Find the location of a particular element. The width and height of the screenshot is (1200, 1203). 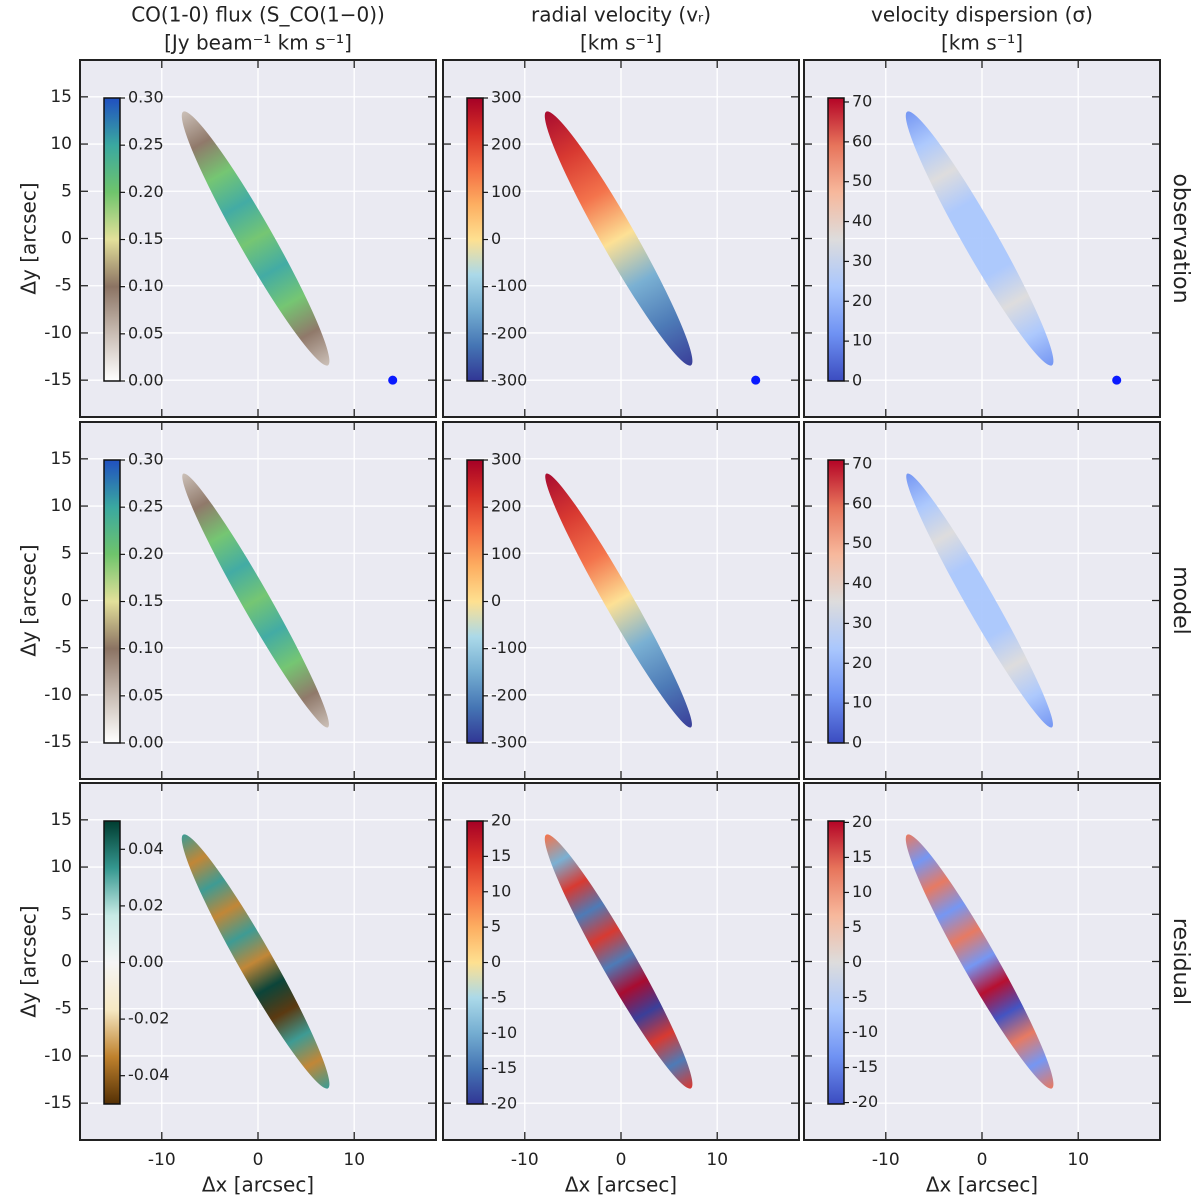

column-title: [Jy beam⁻¹ km s⁻¹] is located at coordinates (258, 43).